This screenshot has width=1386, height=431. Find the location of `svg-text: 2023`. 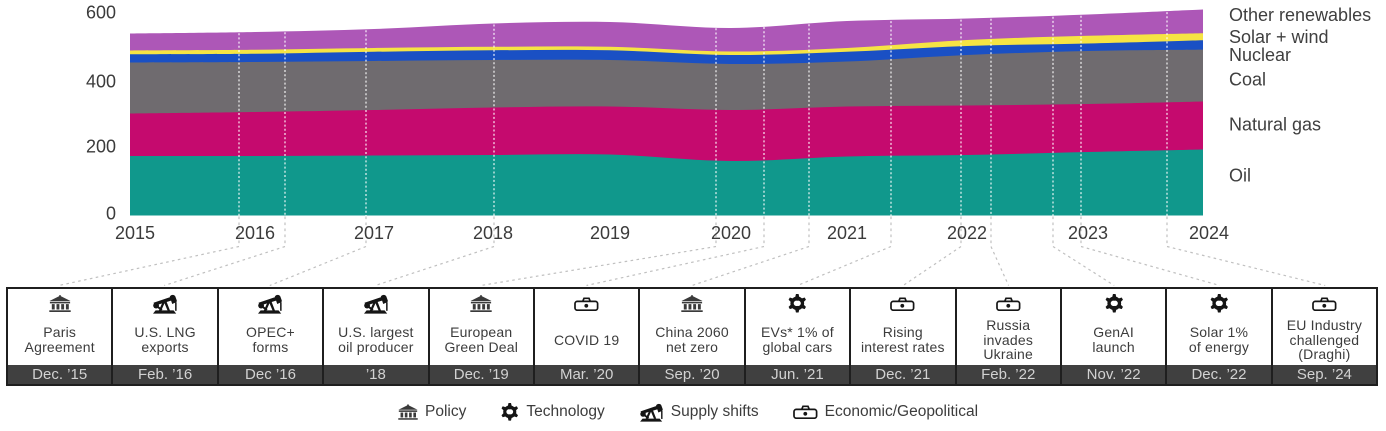

svg-text: 2023 is located at coordinates (1088, 233).